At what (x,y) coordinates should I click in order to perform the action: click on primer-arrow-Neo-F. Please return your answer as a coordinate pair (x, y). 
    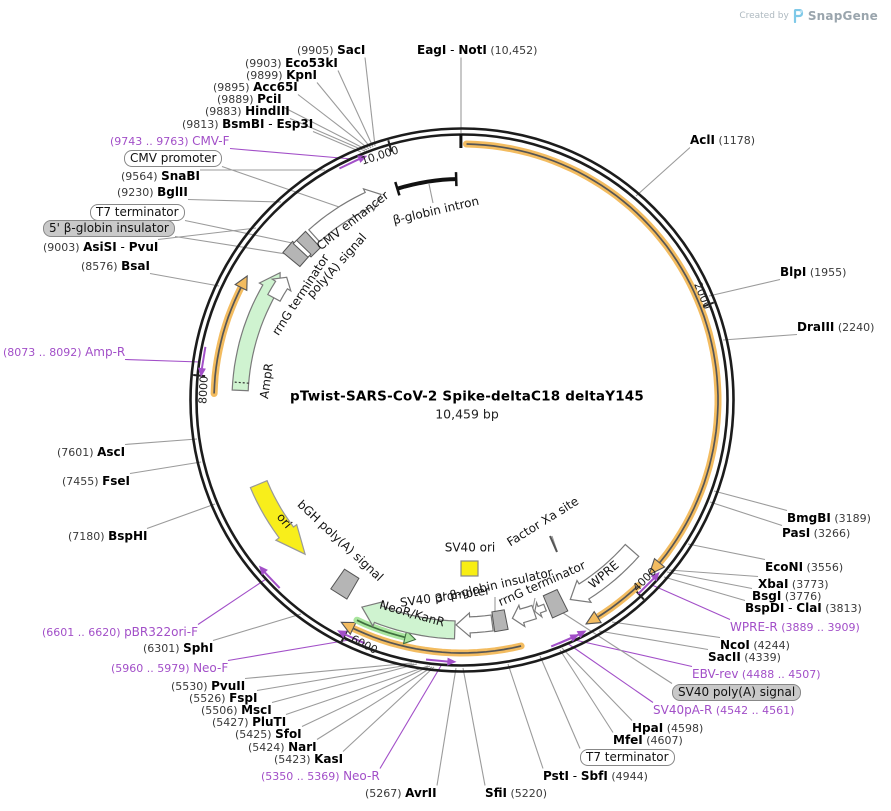
    Looking at the image, I should click on (354, 639).